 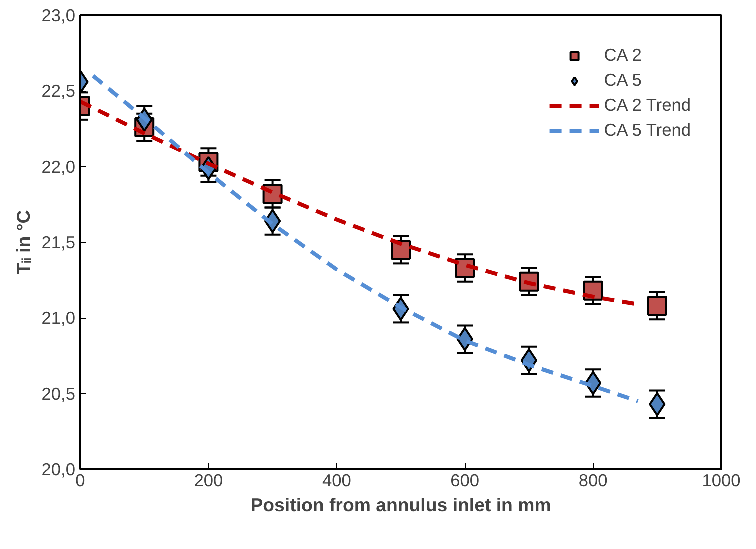 What do you see at coordinates (721, 480) in the screenshot?
I see `x-tick-label: 1000` at bounding box center [721, 480].